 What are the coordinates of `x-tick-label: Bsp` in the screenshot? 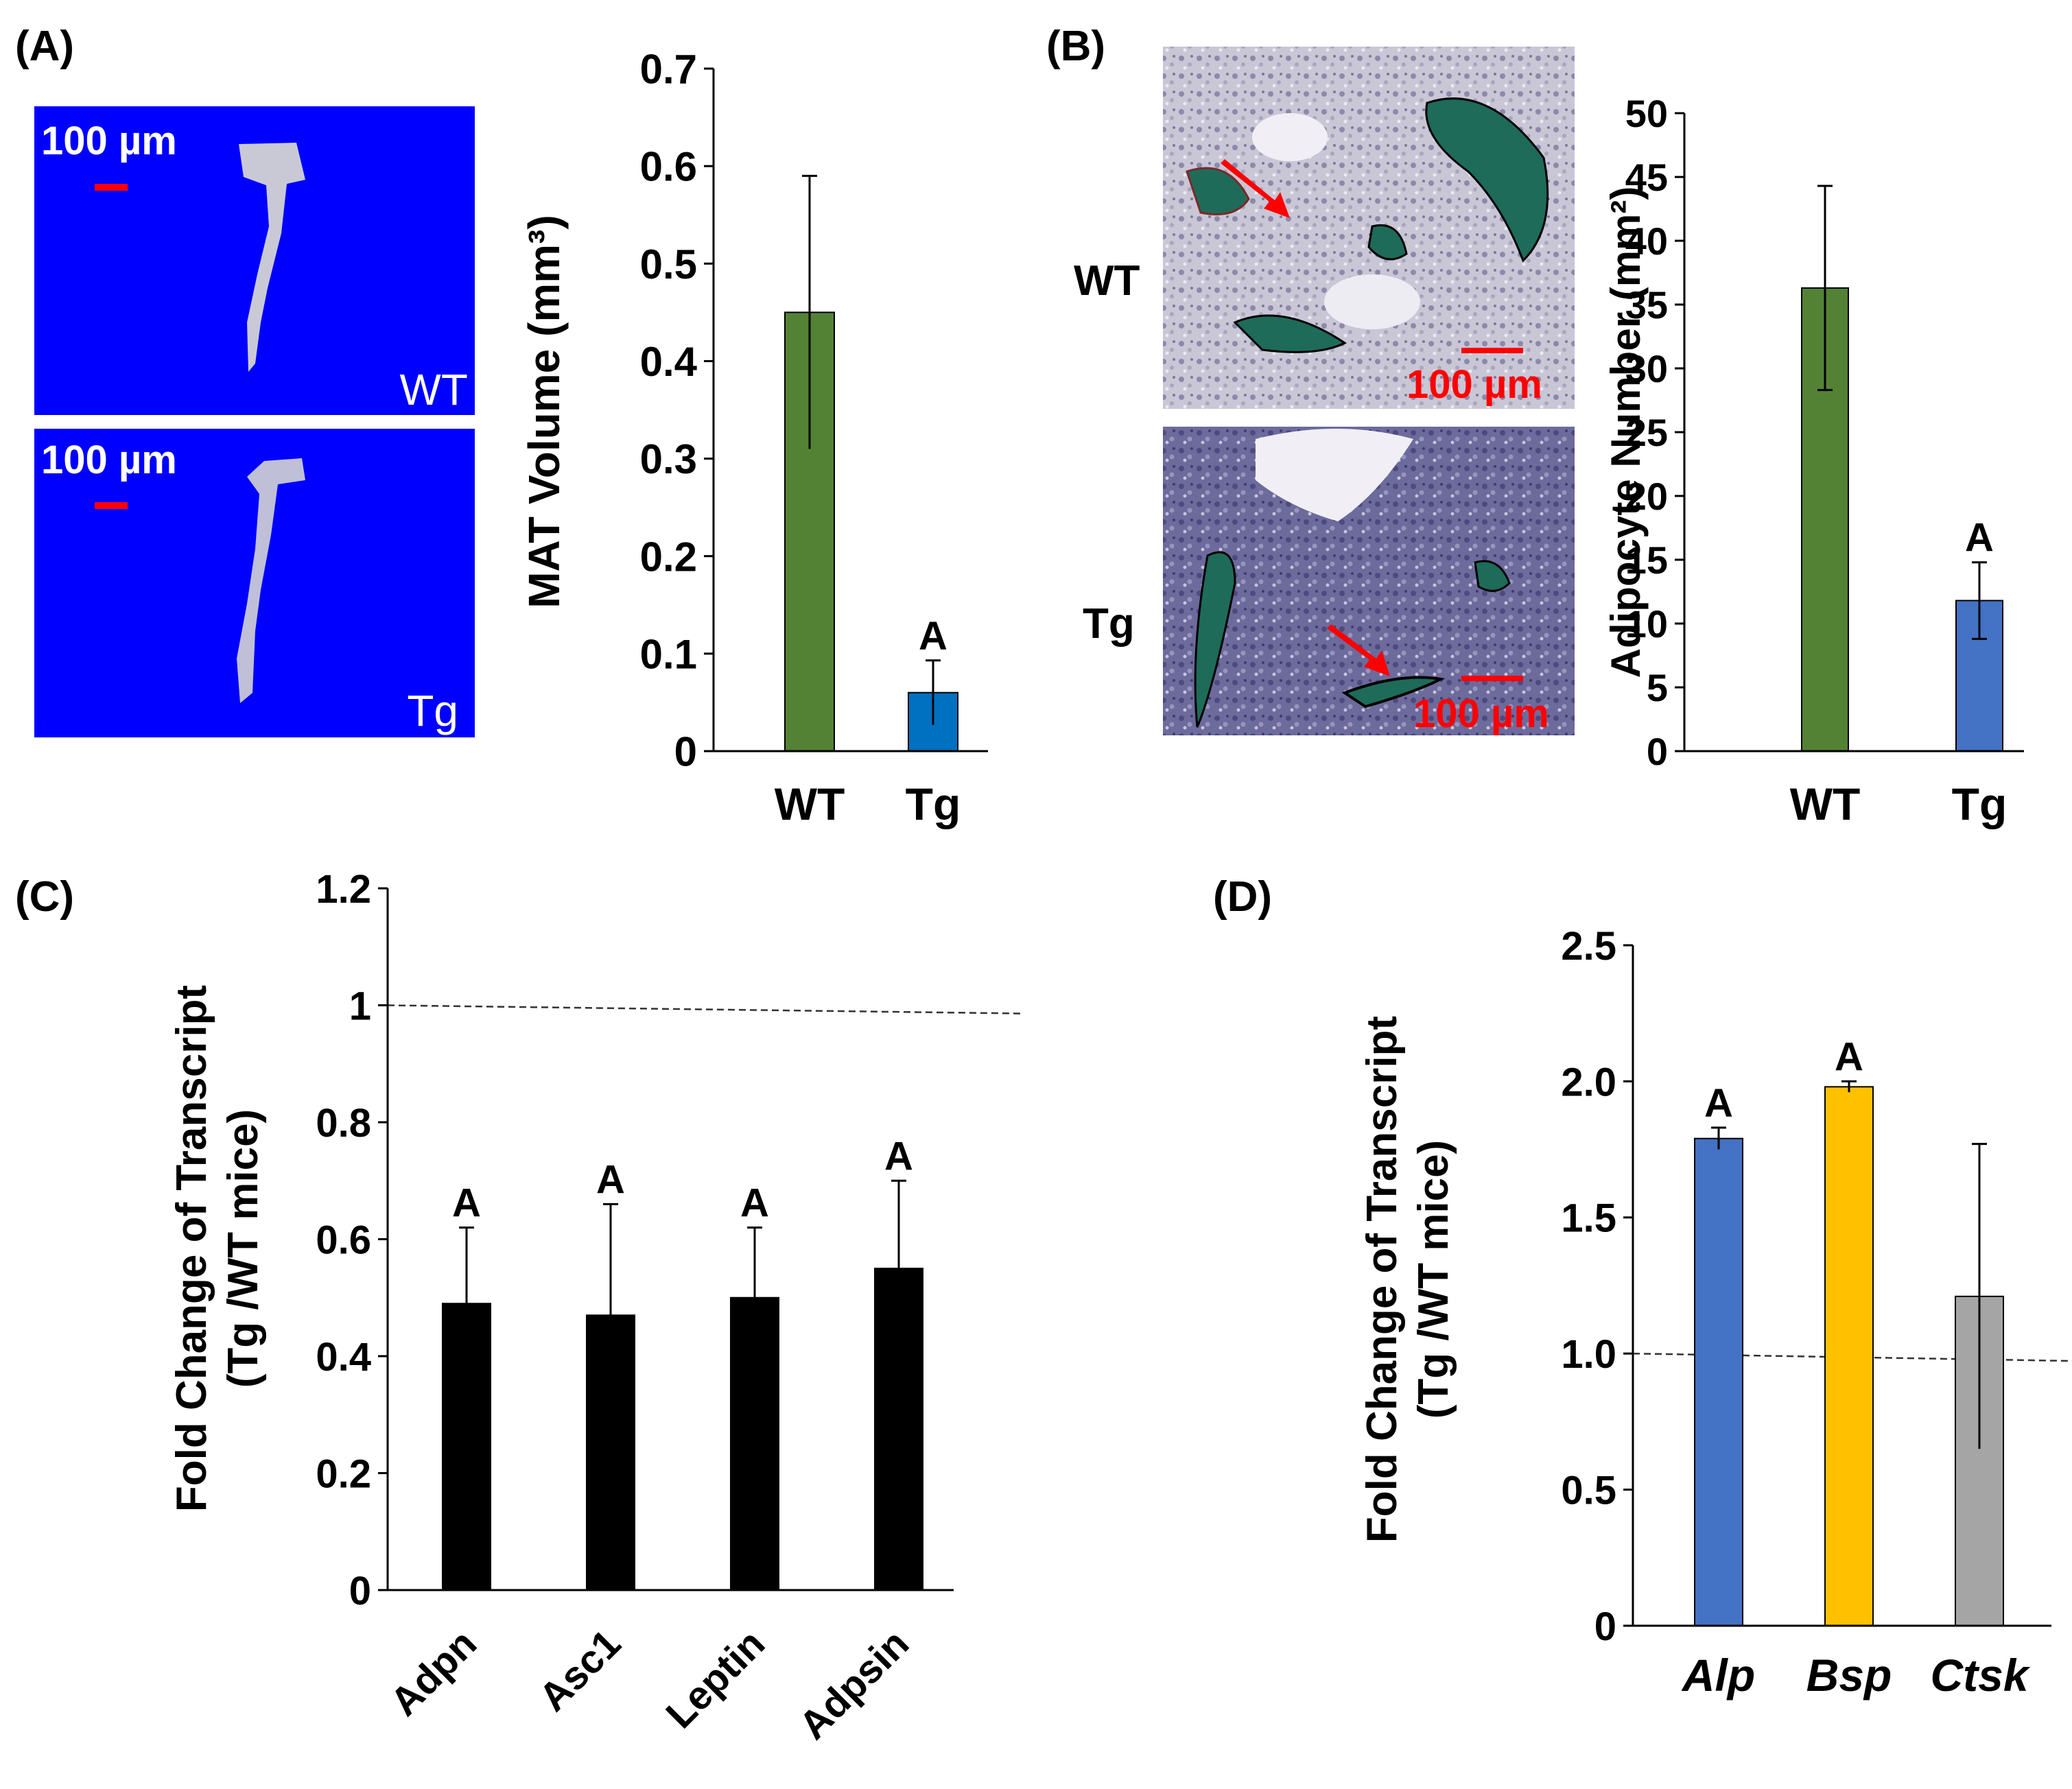 It's located at (1849, 1676).